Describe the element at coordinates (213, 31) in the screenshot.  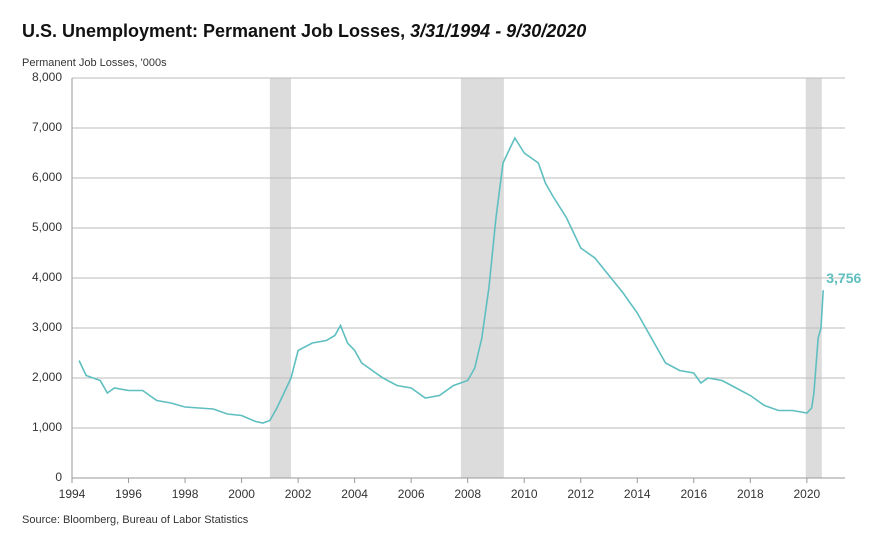
I see `title-main: U.S. Unemployment: Permanent Job Losses,` at that location.